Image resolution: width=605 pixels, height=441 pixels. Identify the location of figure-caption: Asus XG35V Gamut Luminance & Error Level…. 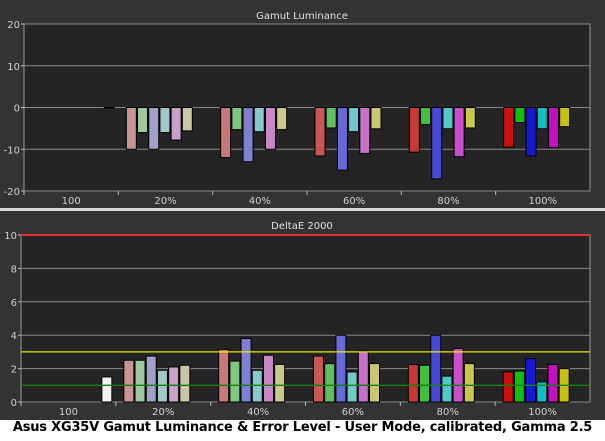
(302, 427).